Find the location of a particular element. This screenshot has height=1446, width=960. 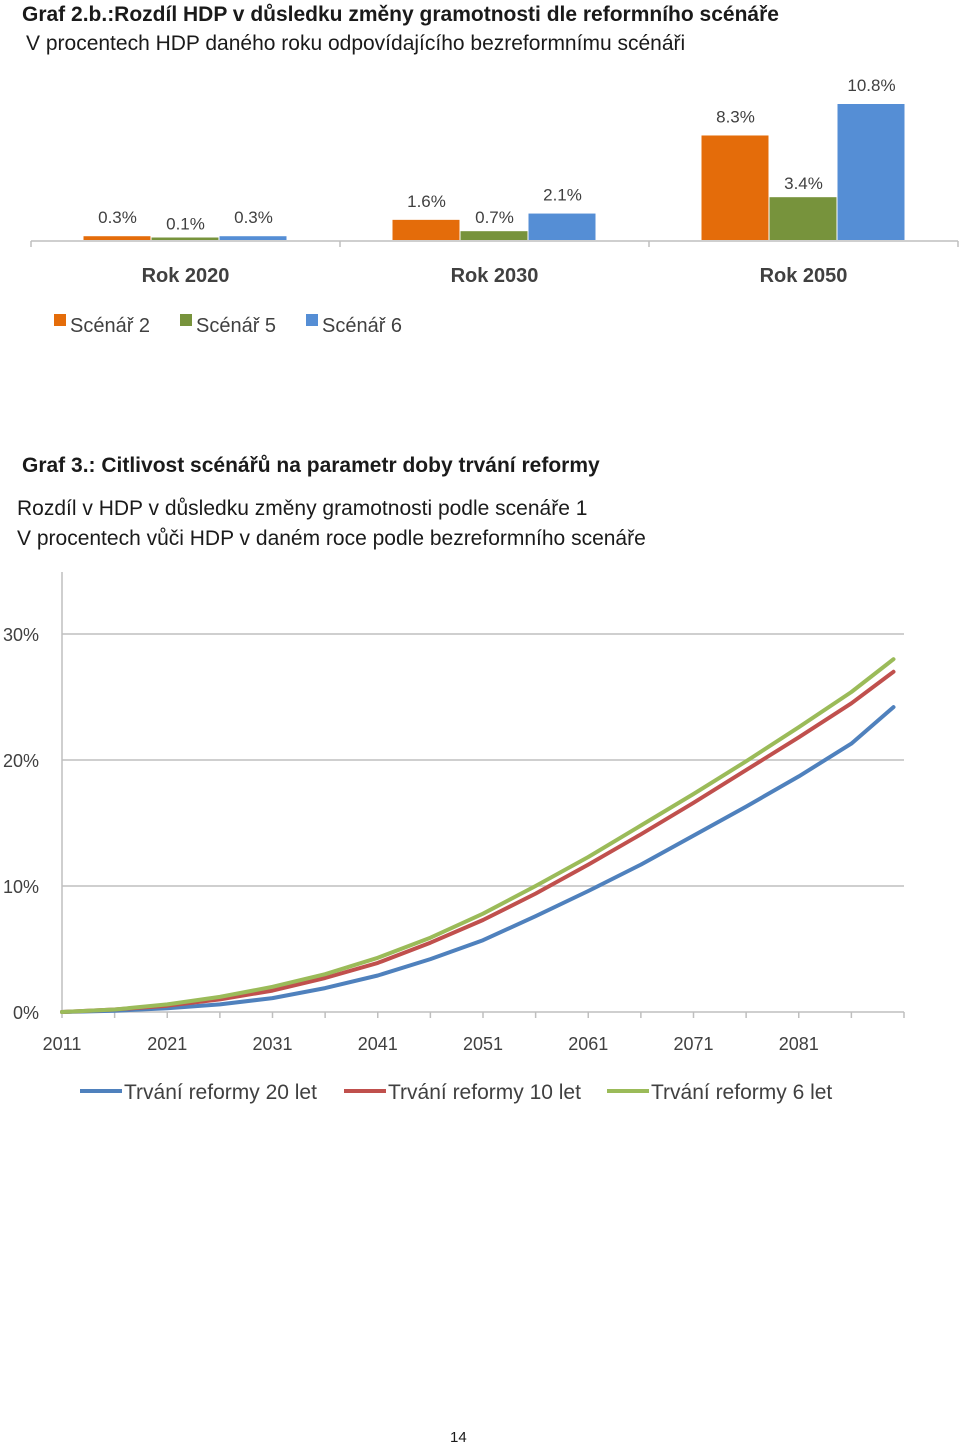

line-x-tick-label: 2031 is located at coordinates (272, 1044).